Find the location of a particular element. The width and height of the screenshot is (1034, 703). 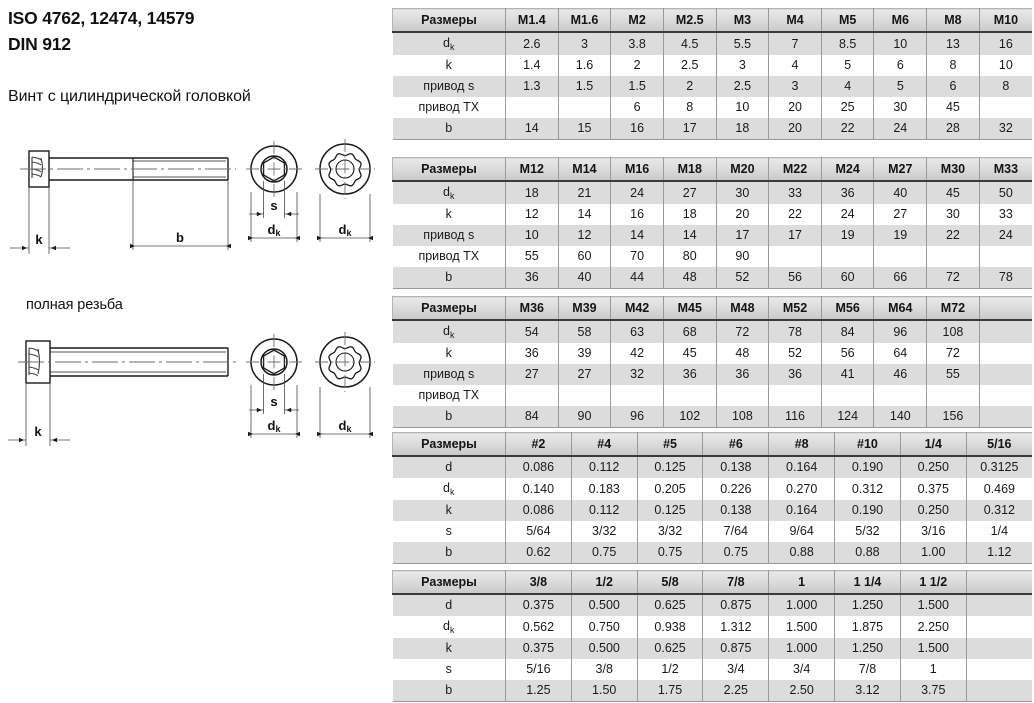

table-cell: 0.562 is located at coordinates (538, 627).